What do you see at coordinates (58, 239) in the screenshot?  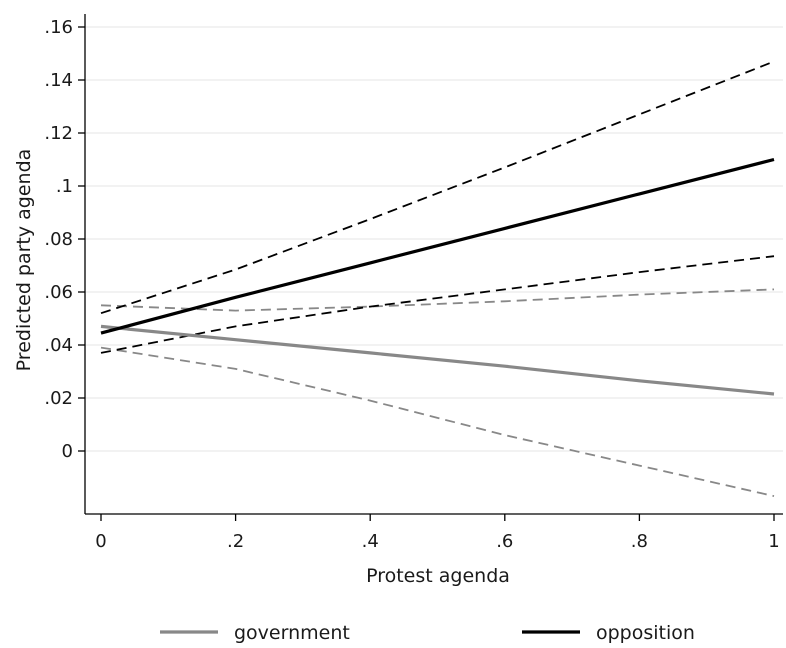 I see `y-tick-label: .08` at bounding box center [58, 239].